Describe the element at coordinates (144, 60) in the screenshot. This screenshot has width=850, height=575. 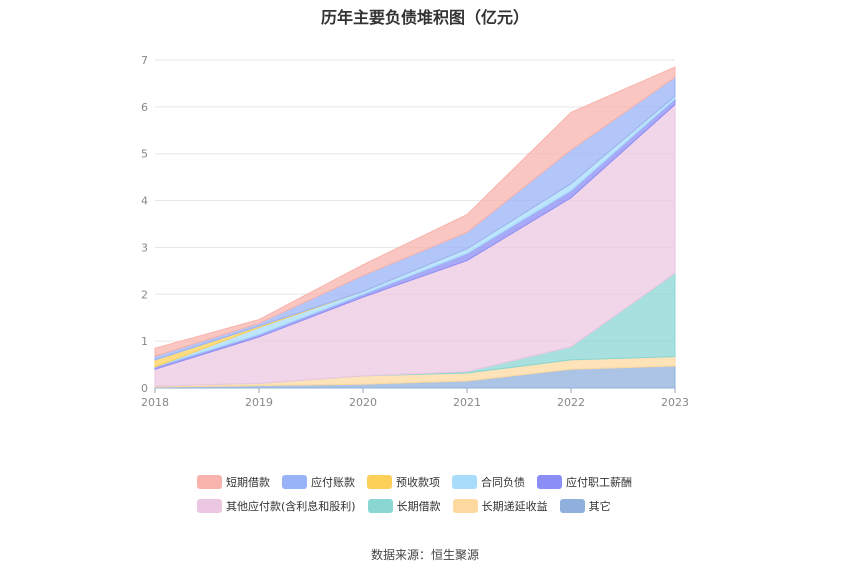
I see `y-tick-label: 7` at that location.